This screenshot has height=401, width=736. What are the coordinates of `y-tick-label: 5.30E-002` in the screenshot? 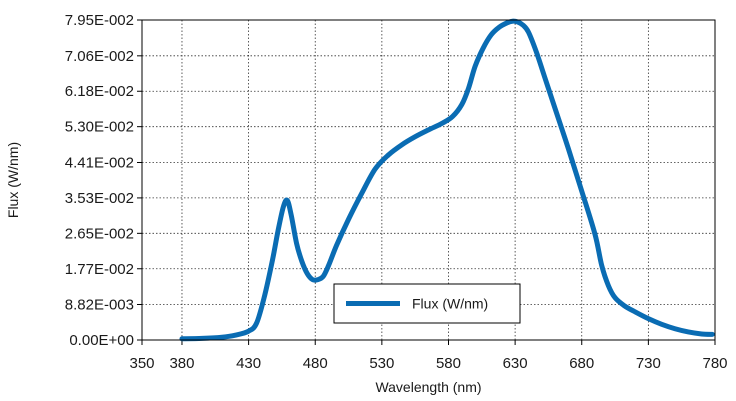 It's located at (99, 127).